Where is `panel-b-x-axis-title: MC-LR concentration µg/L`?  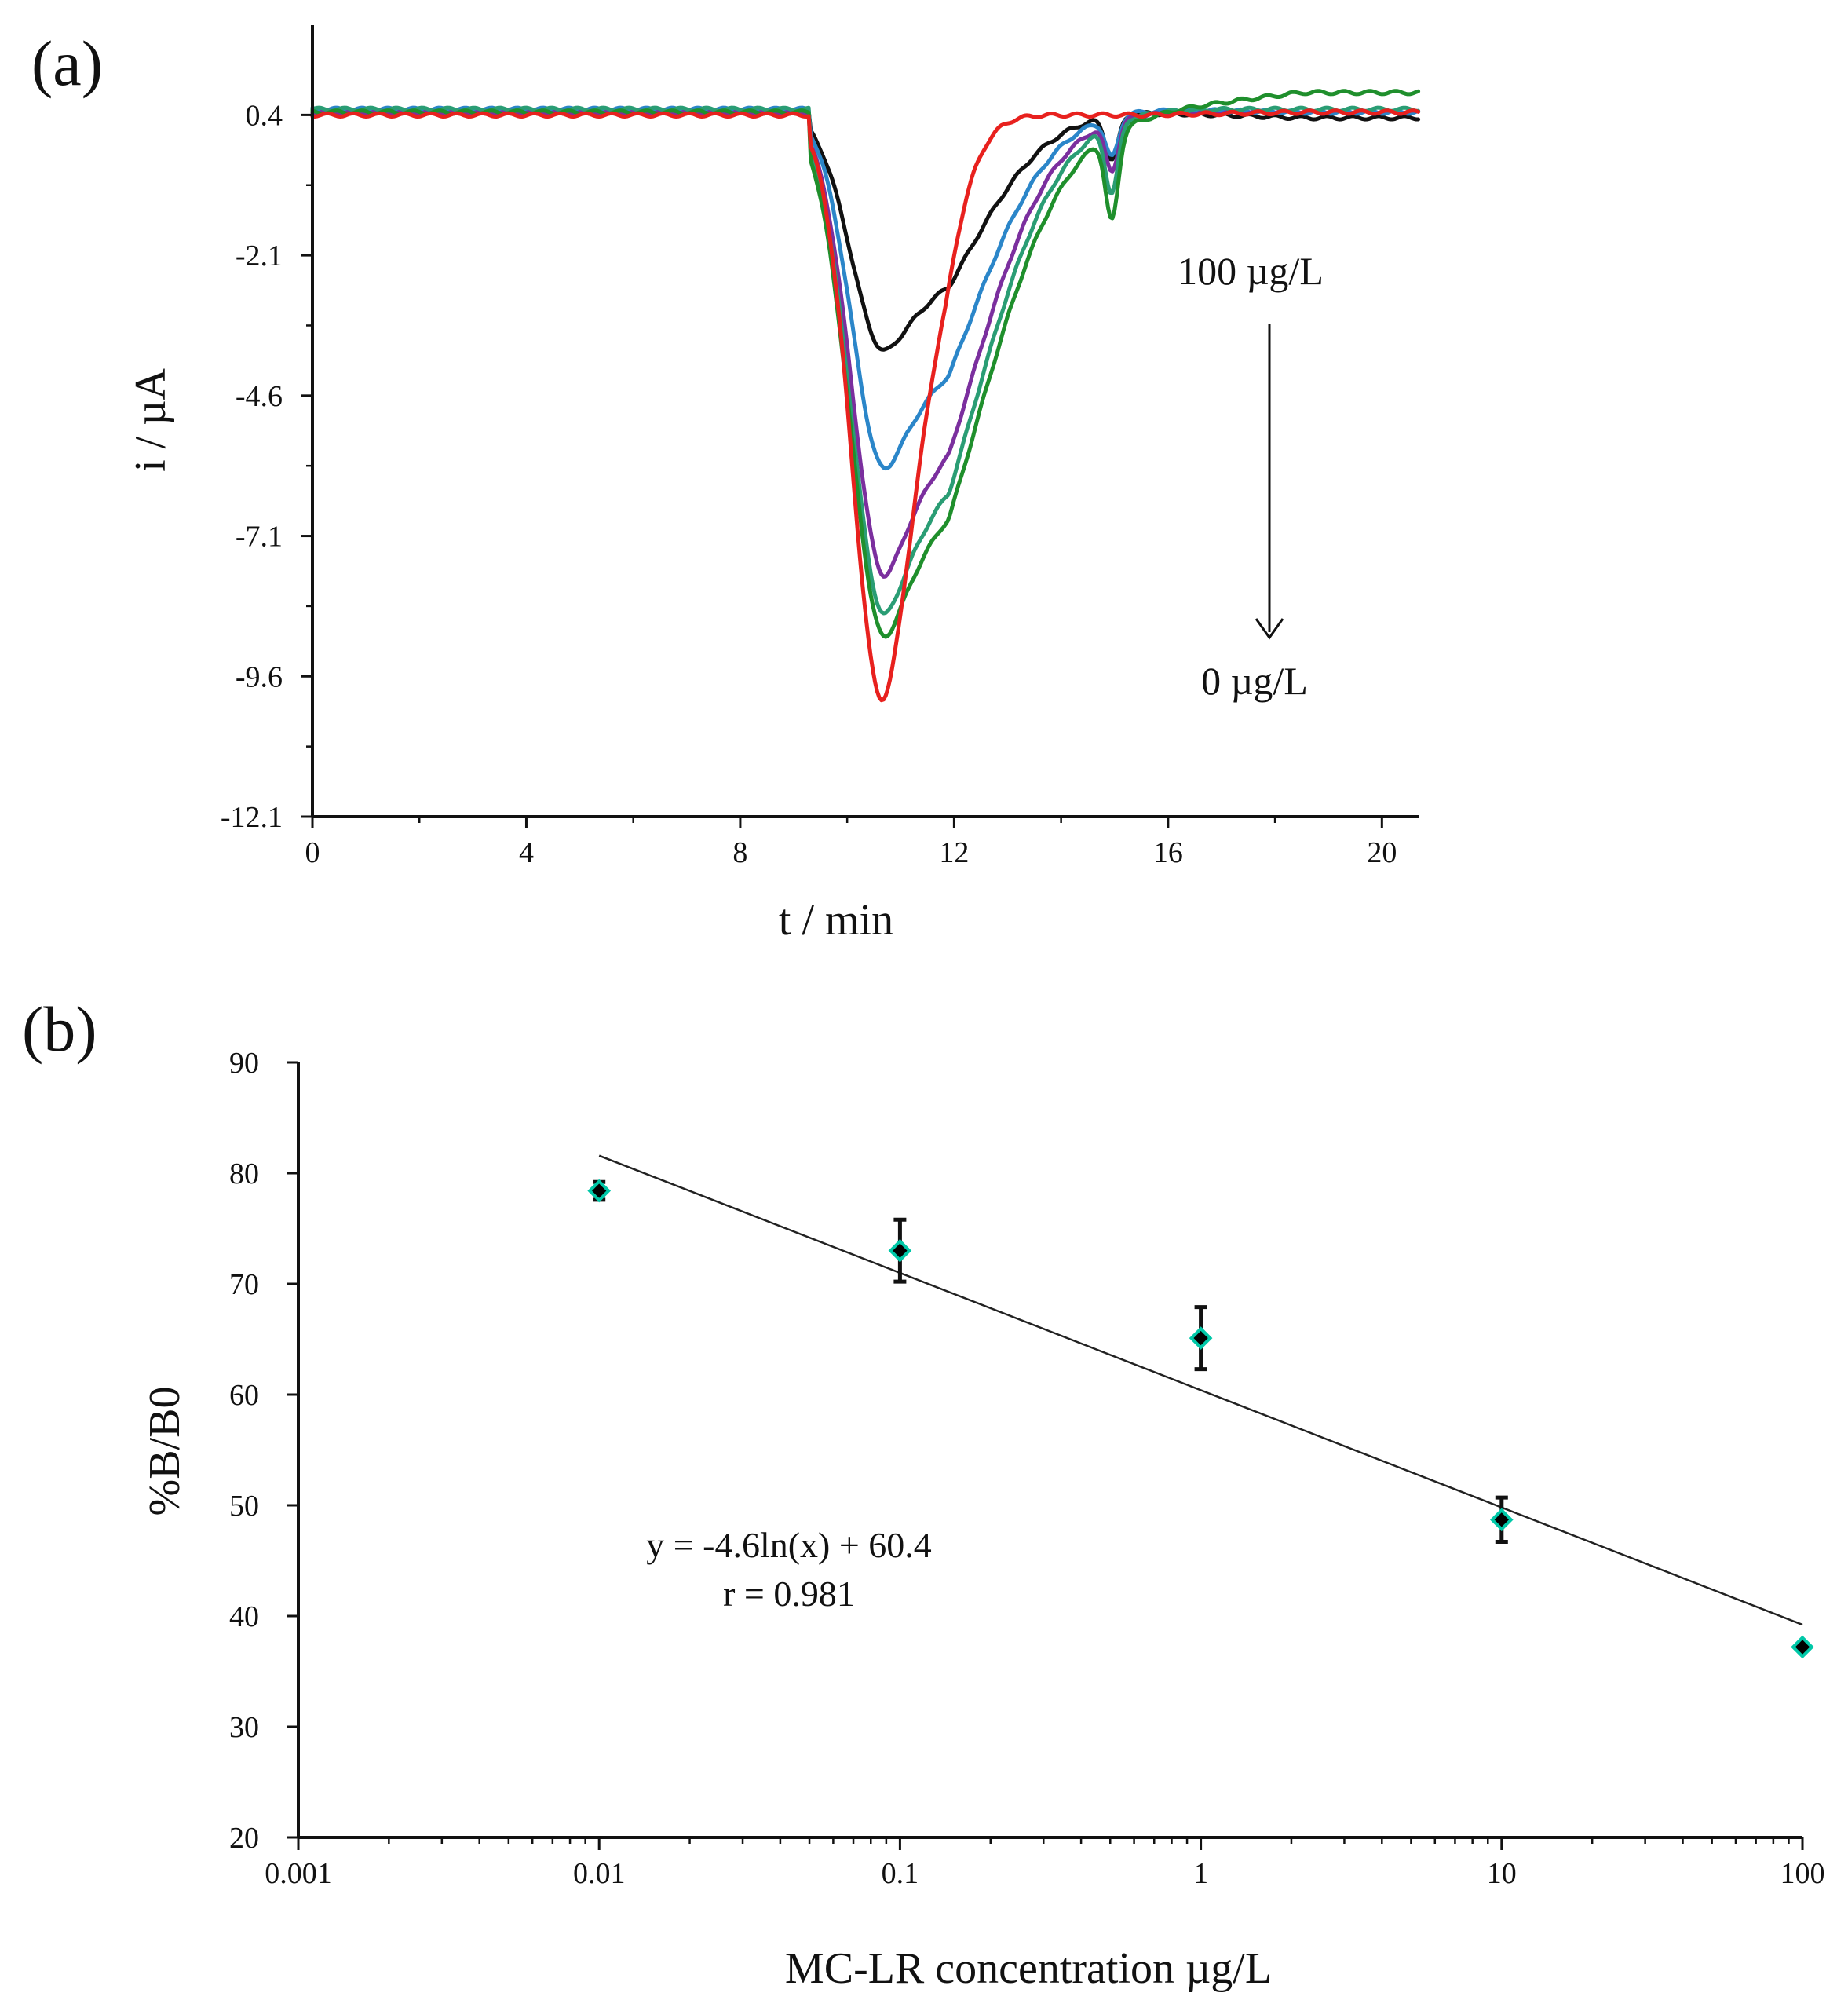
panel-b-x-axis-title: MC-LR concentration µg/L is located at coordinates (1028, 1969).